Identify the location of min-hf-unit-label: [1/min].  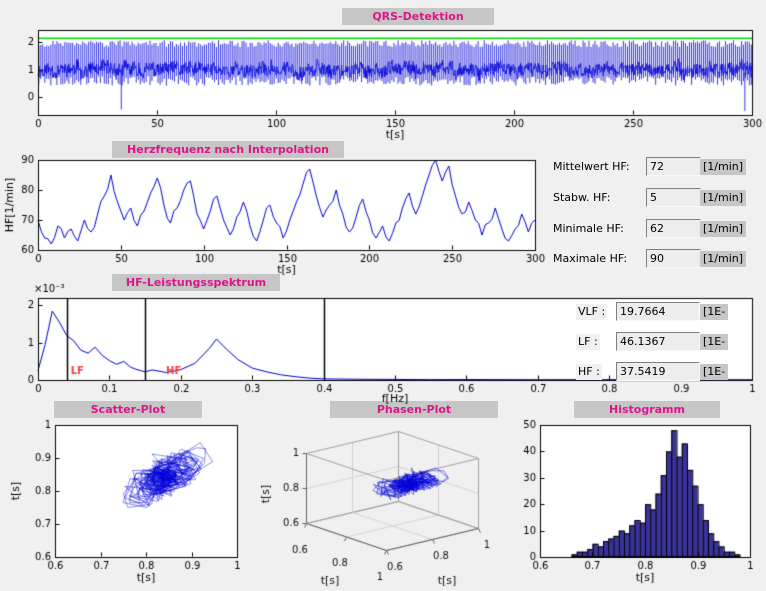
(723, 229).